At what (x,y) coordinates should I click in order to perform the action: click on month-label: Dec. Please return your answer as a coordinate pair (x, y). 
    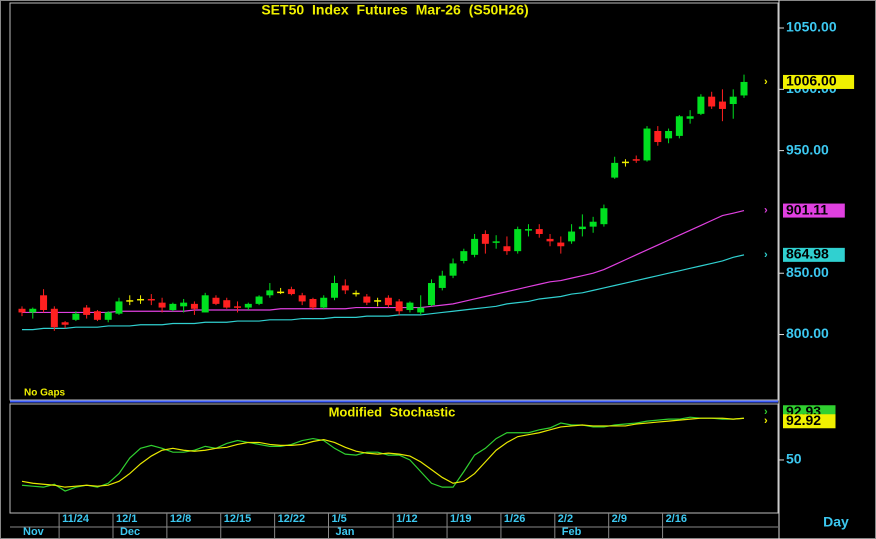
    Looking at the image, I should click on (130, 532).